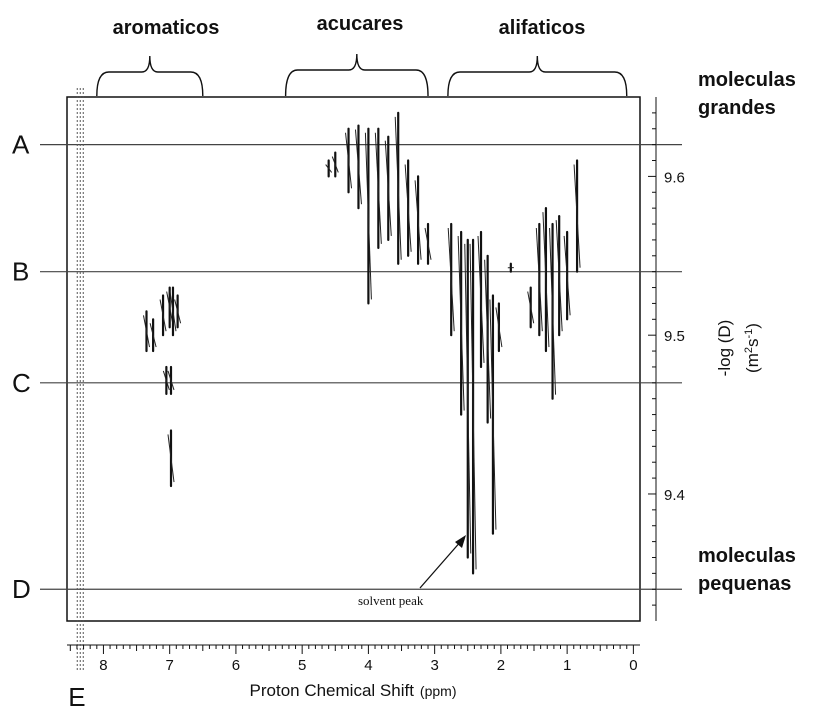 The width and height of the screenshot is (824, 711). I want to click on side-label-large-1: moleculas, so click(747, 80).